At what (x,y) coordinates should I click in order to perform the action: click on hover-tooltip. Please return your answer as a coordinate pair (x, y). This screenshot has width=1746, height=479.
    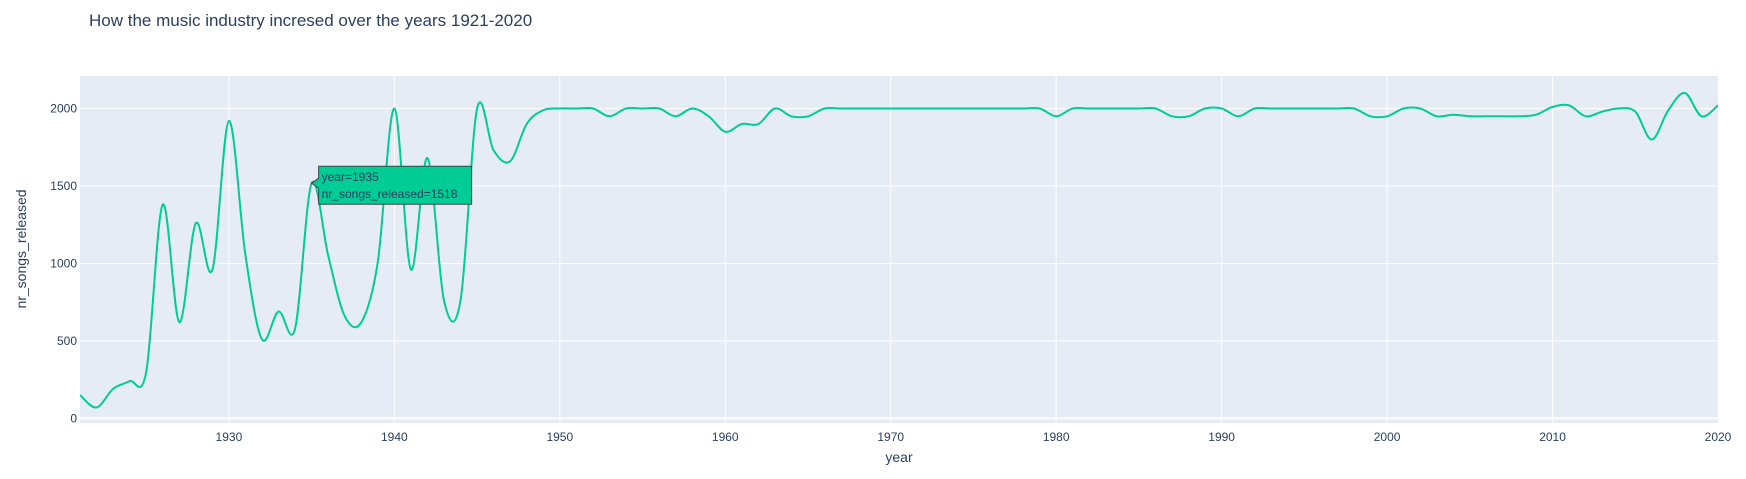
    Looking at the image, I should click on (391, 185).